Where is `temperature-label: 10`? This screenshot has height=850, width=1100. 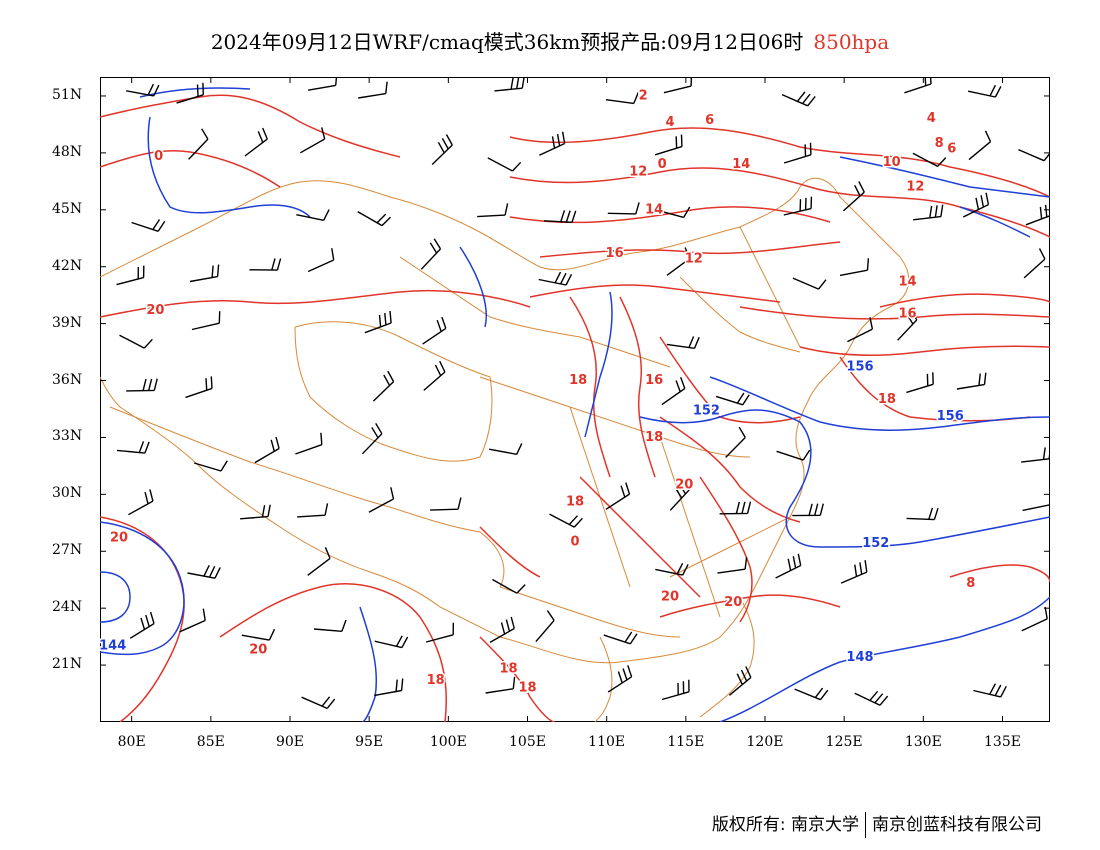
temperature-label: 10 is located at coordinates (892, 162).